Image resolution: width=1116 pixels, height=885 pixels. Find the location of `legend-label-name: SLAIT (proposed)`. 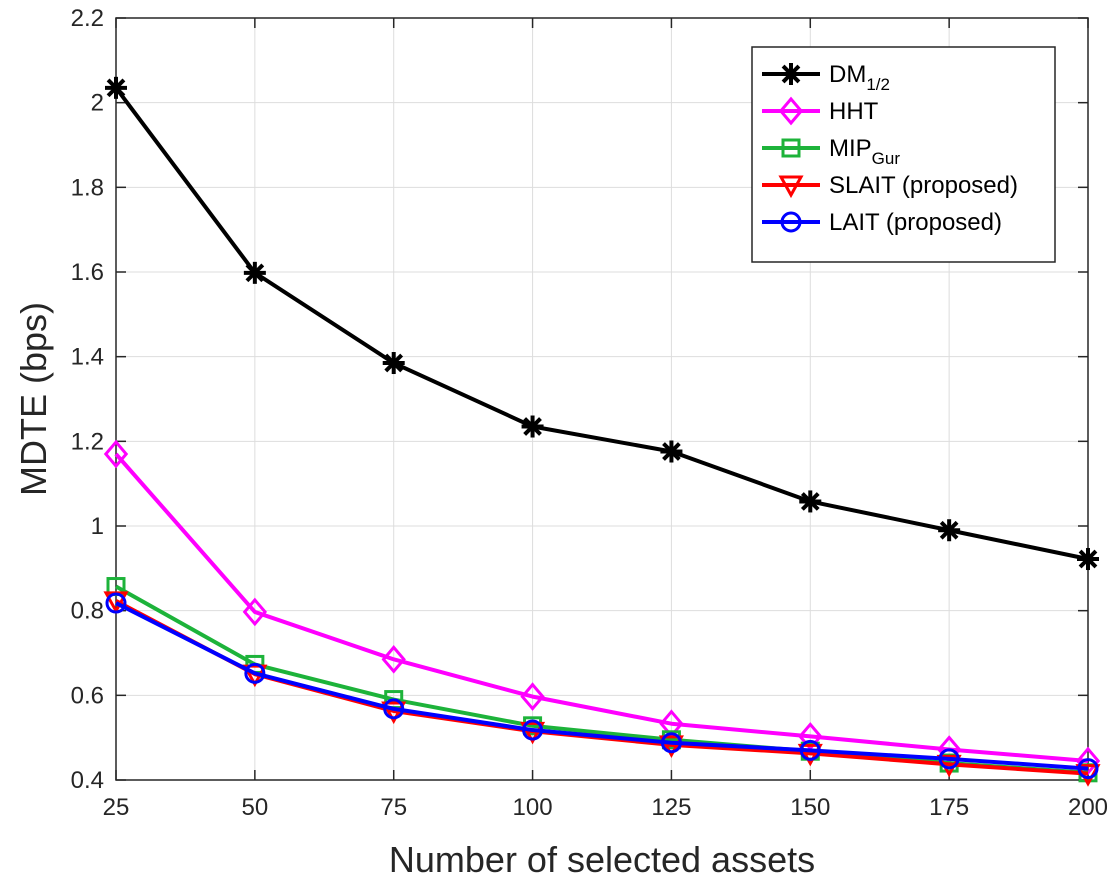

legend-label-name: SLAIT (proposed) is located at coordinates (923, 185).